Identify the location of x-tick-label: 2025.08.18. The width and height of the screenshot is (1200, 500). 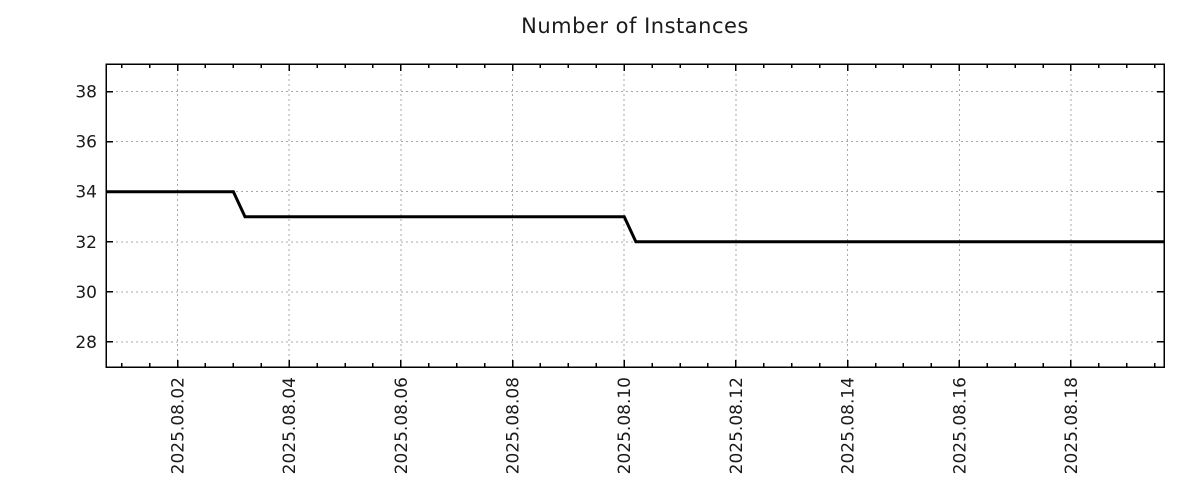
(1072, 425).